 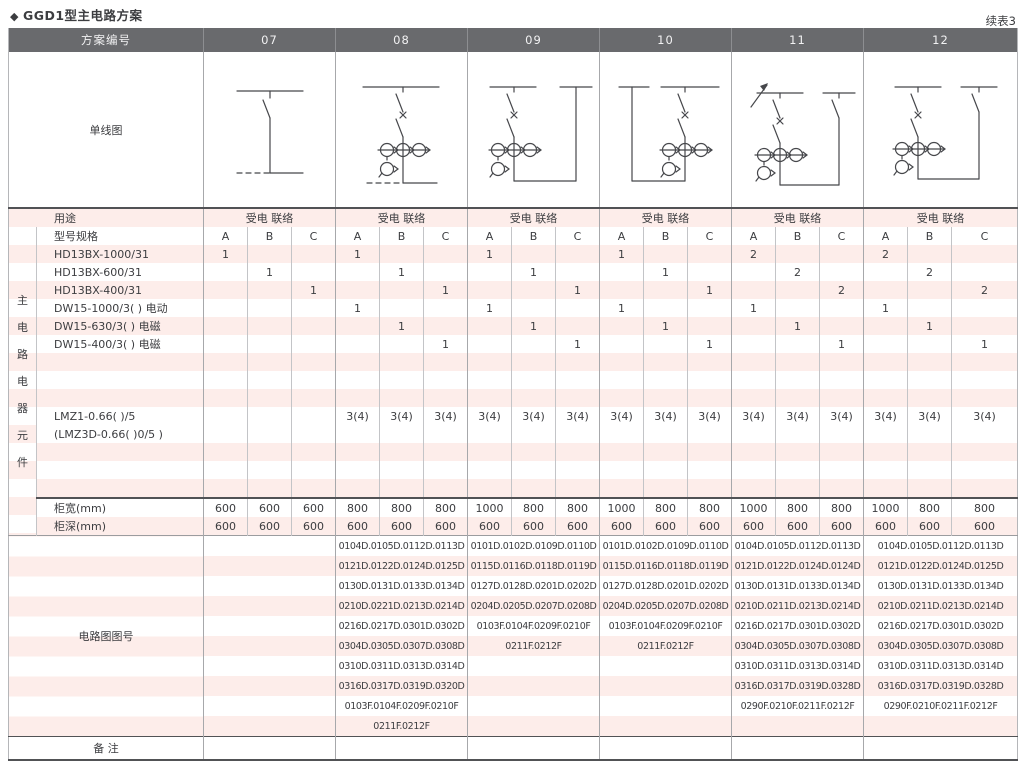 I want to click on drawing-number-cell-08: 0310D.0311D.0313D.0314D, so click(x=401, y=666).